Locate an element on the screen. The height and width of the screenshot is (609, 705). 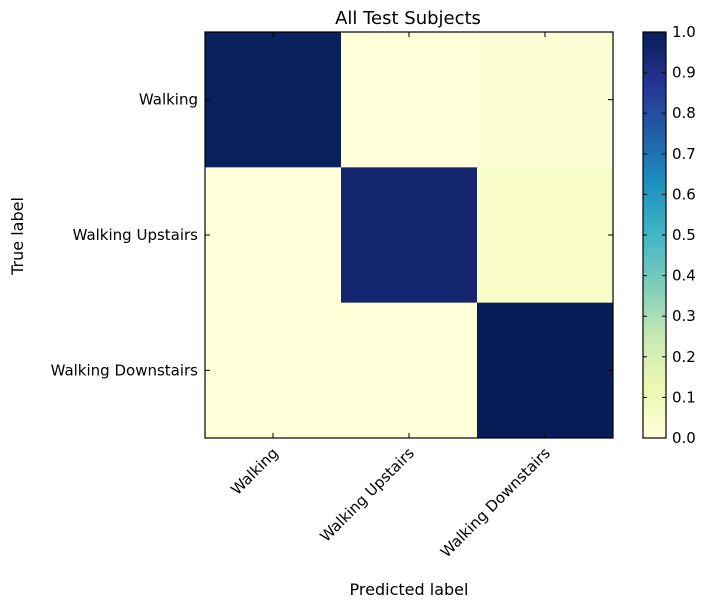
x-tick-label: Walking is located at coordinates (254, 471).